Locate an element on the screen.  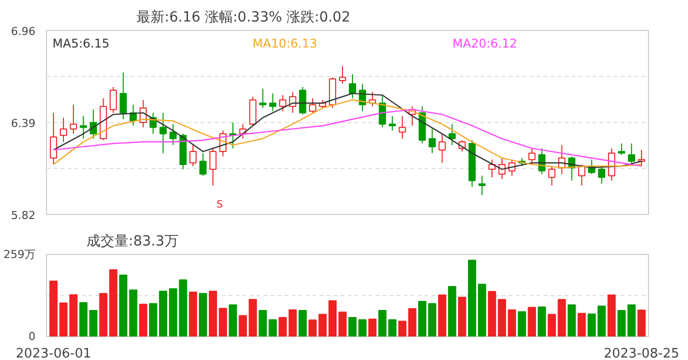
chart-title: 成交量:83.3万 is located at coordinates (132, 242).